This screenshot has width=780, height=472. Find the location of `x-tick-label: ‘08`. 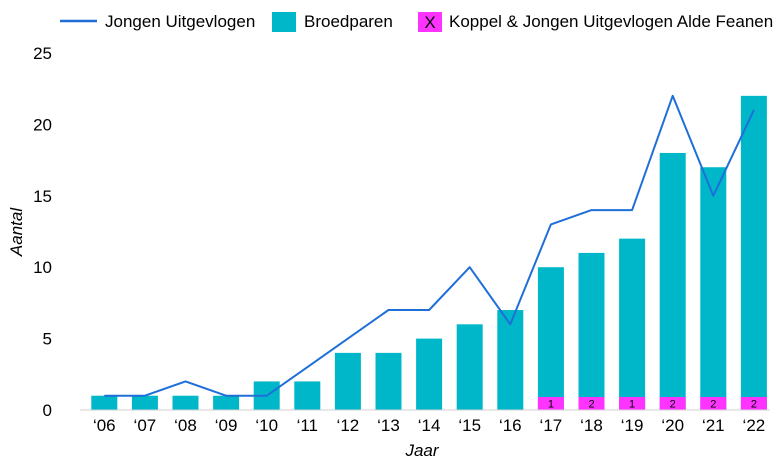

x-tick-label: ‘08 is located at coordinates (185, 425).